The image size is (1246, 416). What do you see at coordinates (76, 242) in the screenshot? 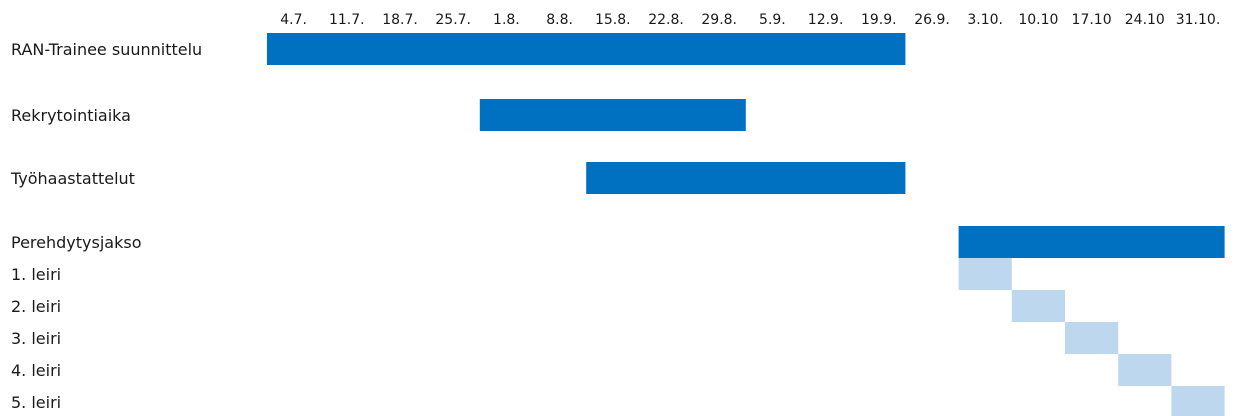
I see `task-label-3: Perehdytysjakso` at bounding box center [76, 242].